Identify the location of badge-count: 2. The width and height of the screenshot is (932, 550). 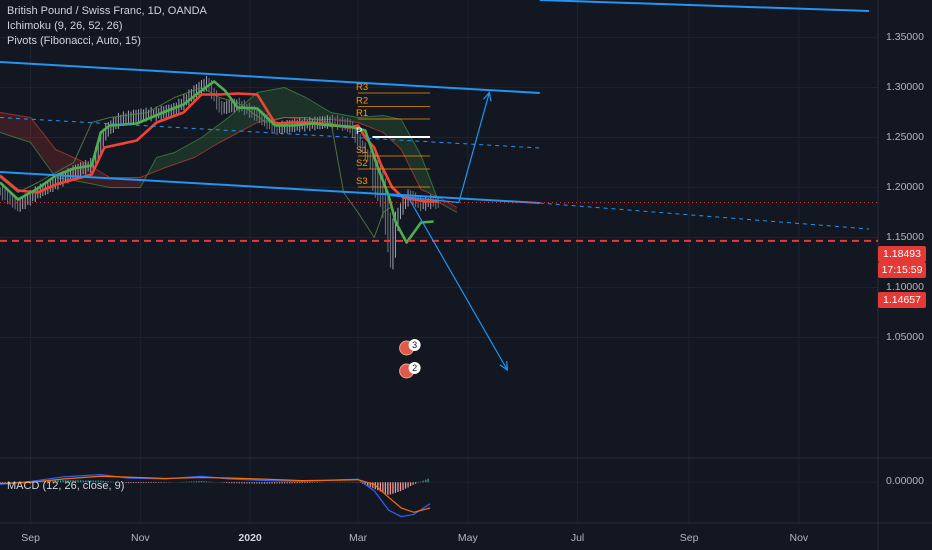
(414, 368).